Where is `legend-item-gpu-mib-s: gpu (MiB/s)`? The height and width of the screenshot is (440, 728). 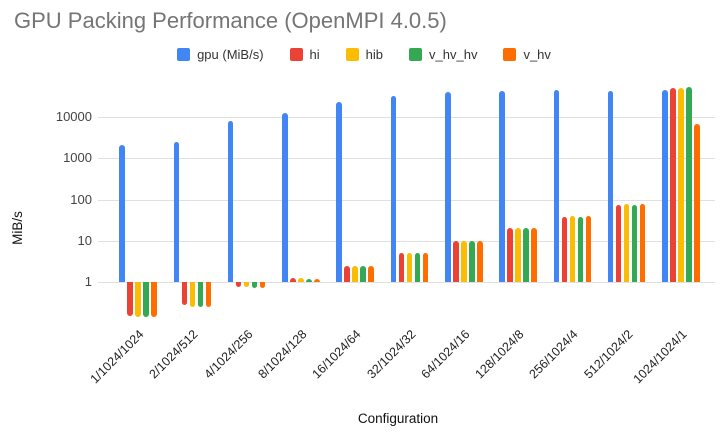 legend-item-gpu-mib-s: gpu (MiB/s) is located at coordinates (220, 54).